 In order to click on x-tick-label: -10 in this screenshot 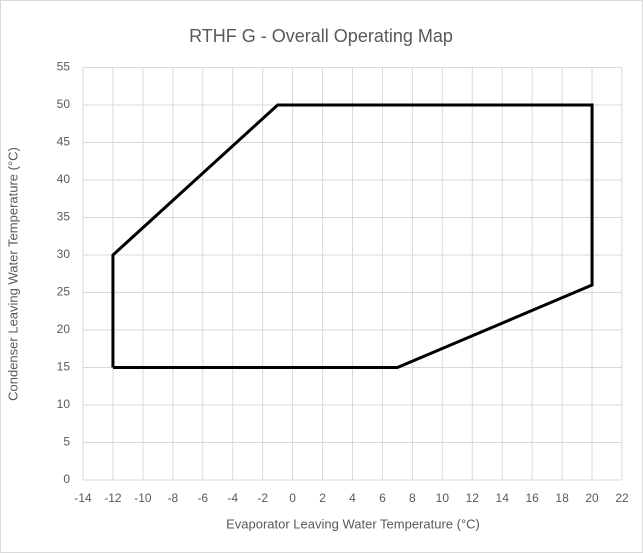, I will do `click(143, 498)`.